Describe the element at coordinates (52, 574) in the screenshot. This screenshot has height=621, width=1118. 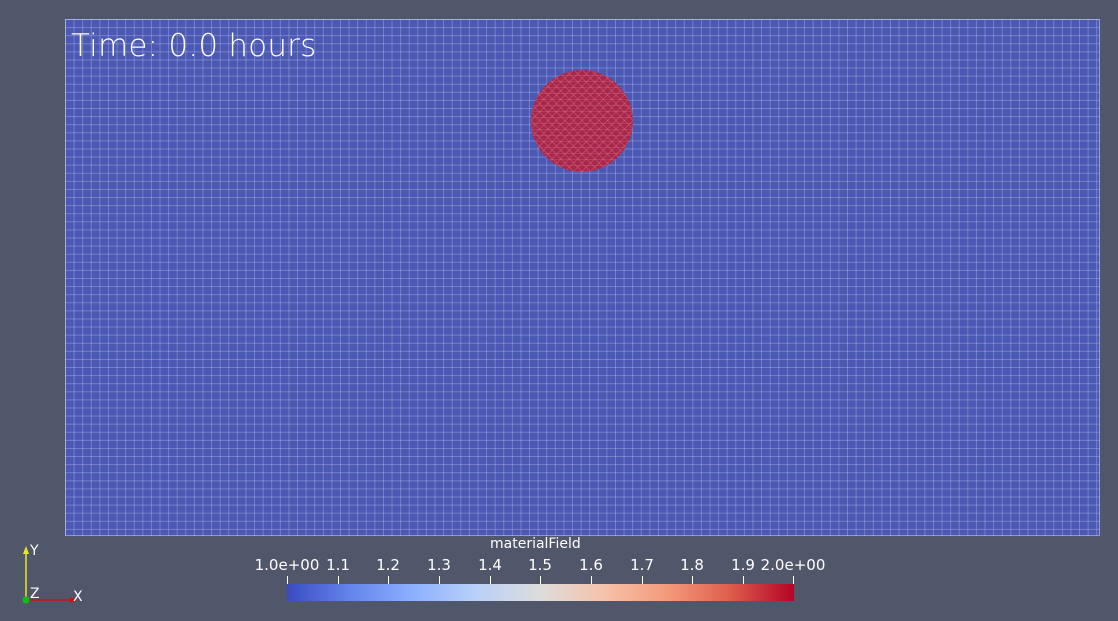
I see `orientation-axes: Y X Z` at that location.